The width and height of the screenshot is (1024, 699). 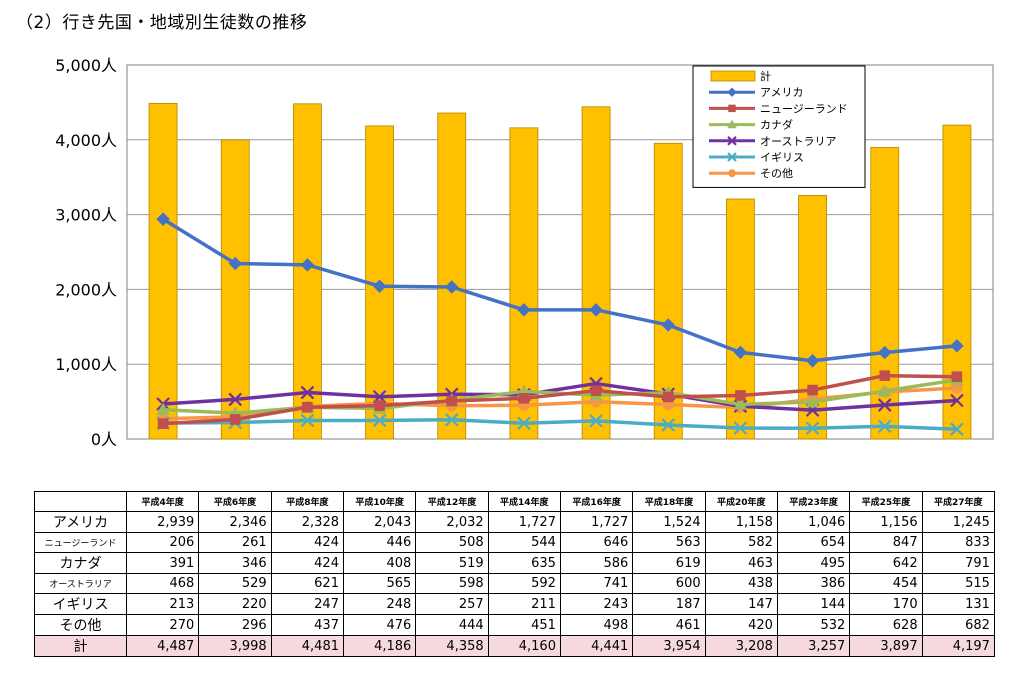 What do you see at coordinates (379, 646) in the screenshot?
I see `table-cell: 4,186` at bounding box center [379, 646].